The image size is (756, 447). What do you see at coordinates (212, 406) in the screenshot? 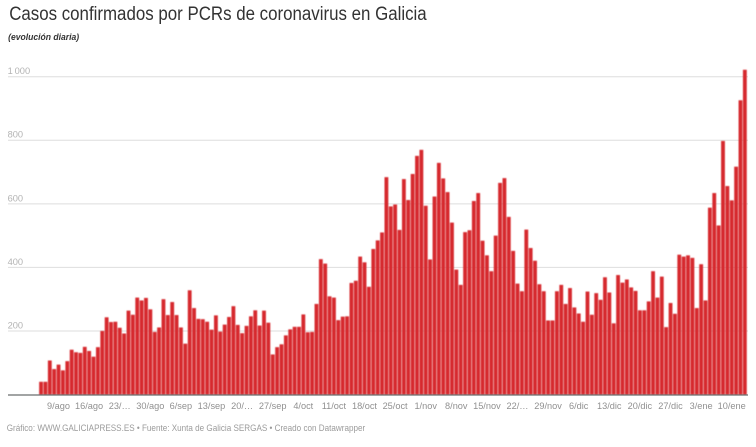
I see `svg-text: 13/sep` at bounding box center [212, 406].